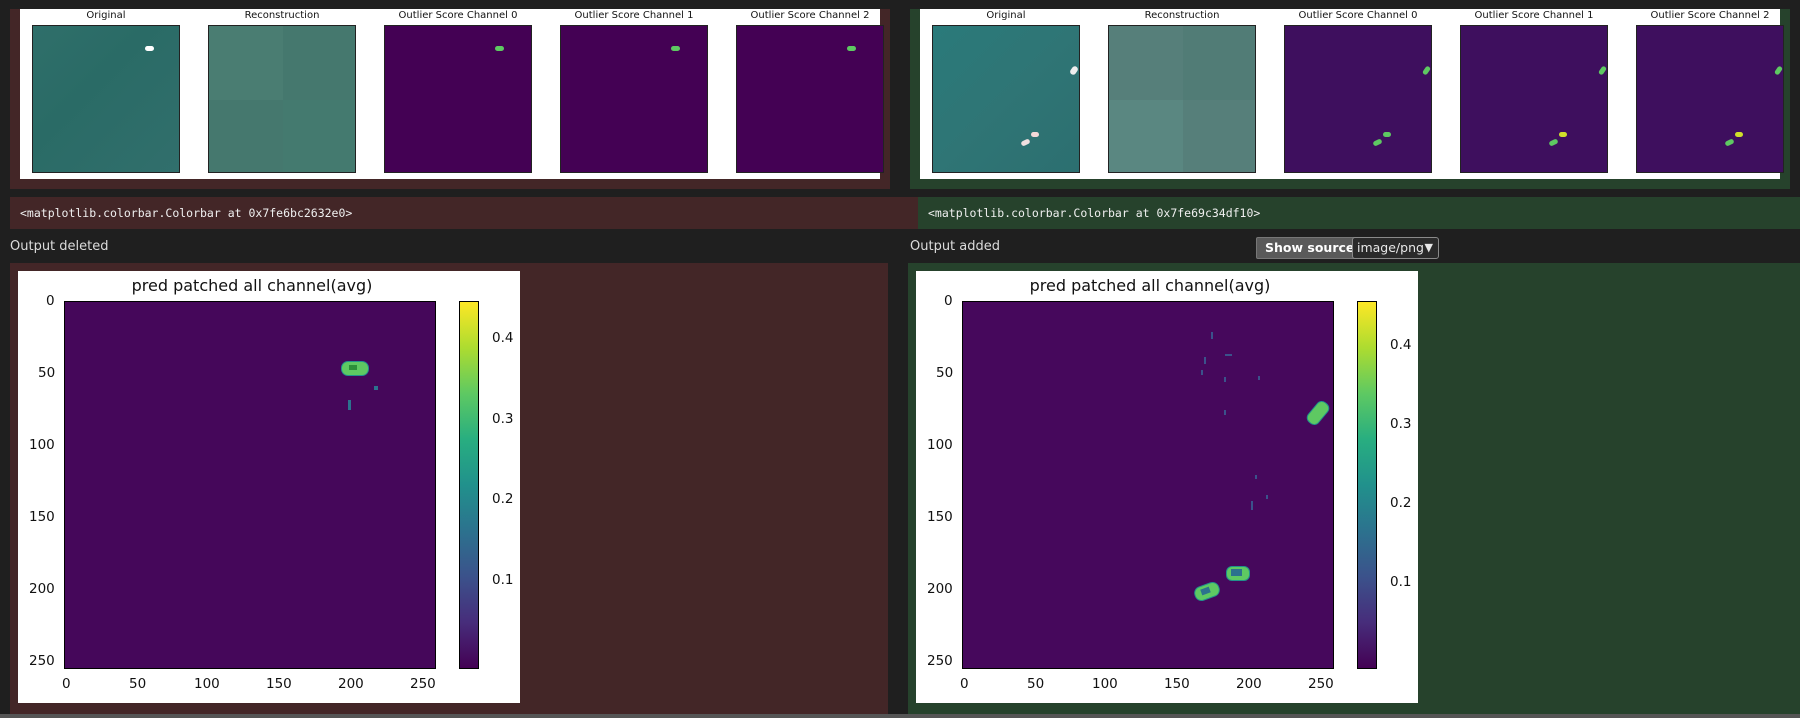 This screenshot has height=718, width=1800. What do you see at coordinates (955, 246) in the screenshot?
I see `output-added-label: Output added` at bounding box center [955, 246].